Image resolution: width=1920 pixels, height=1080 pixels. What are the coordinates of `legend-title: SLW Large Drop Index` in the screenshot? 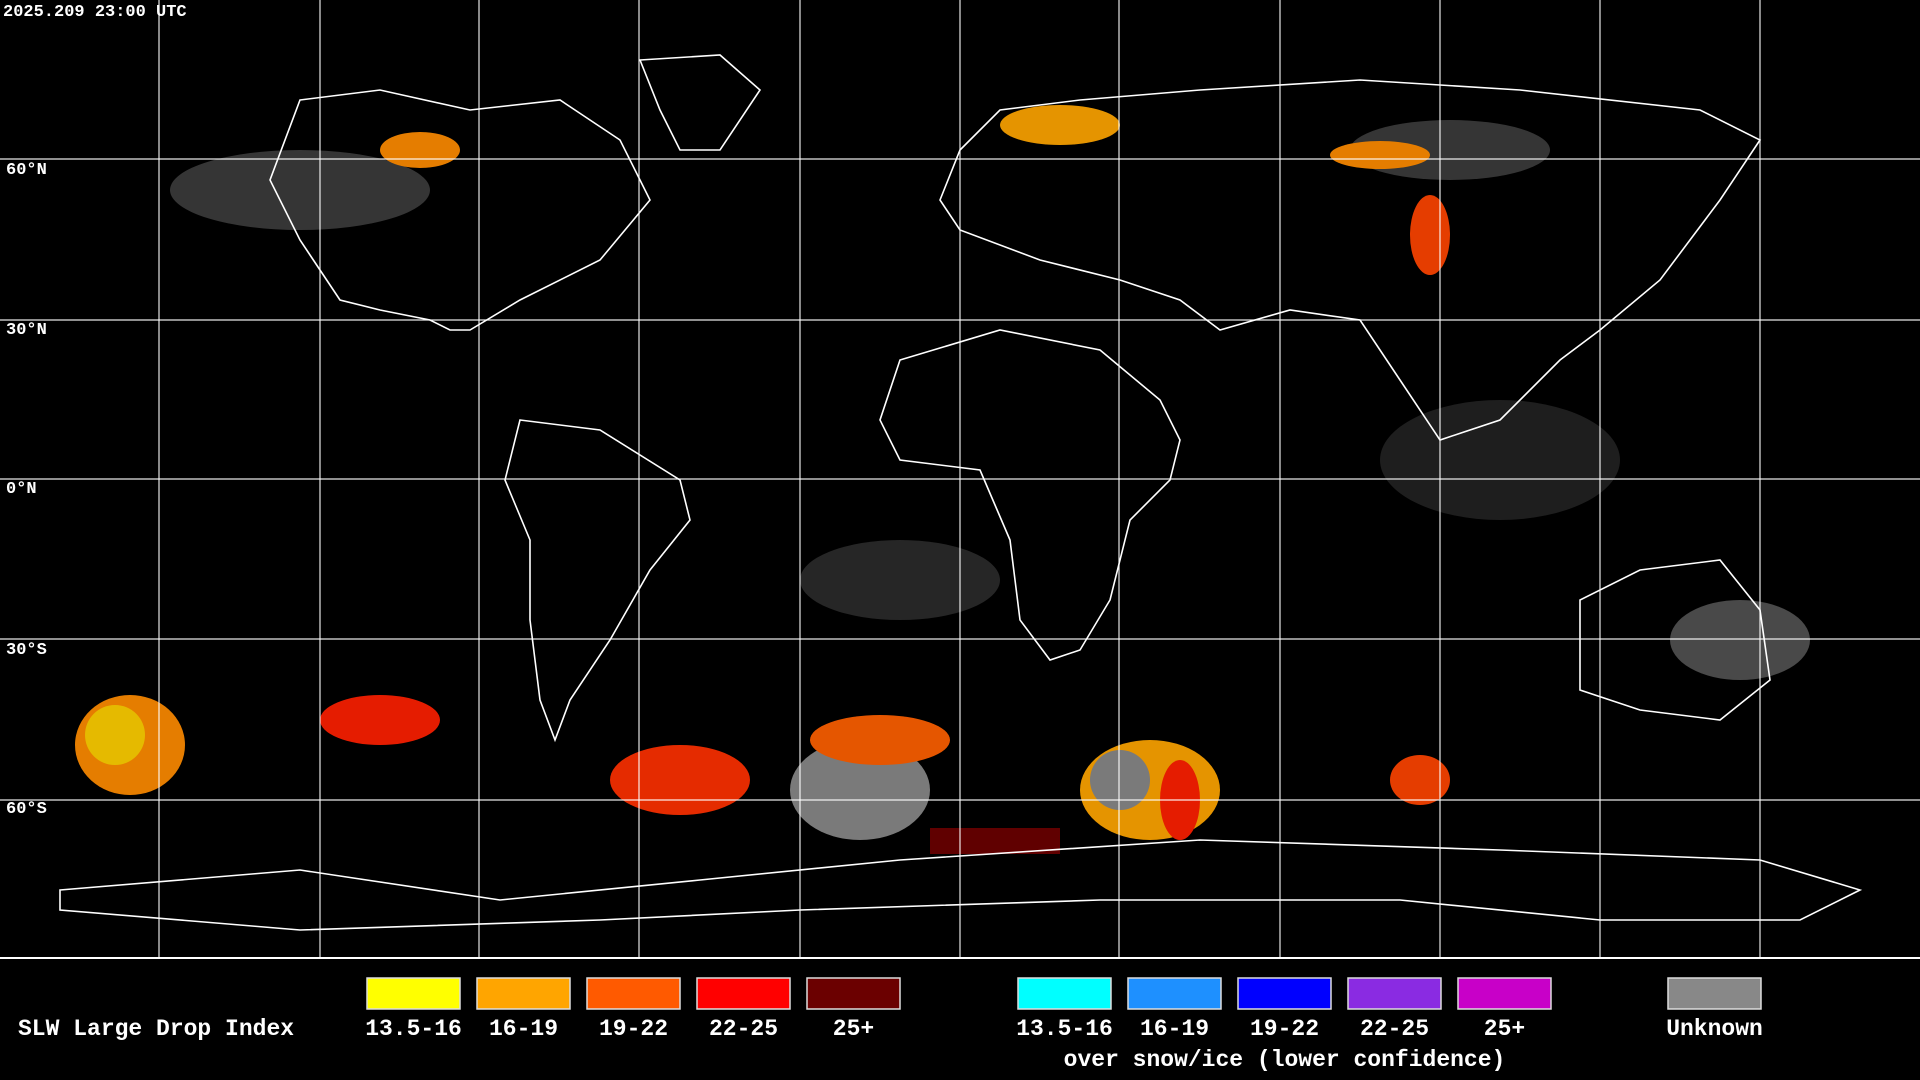 It's located at (156, 1029).